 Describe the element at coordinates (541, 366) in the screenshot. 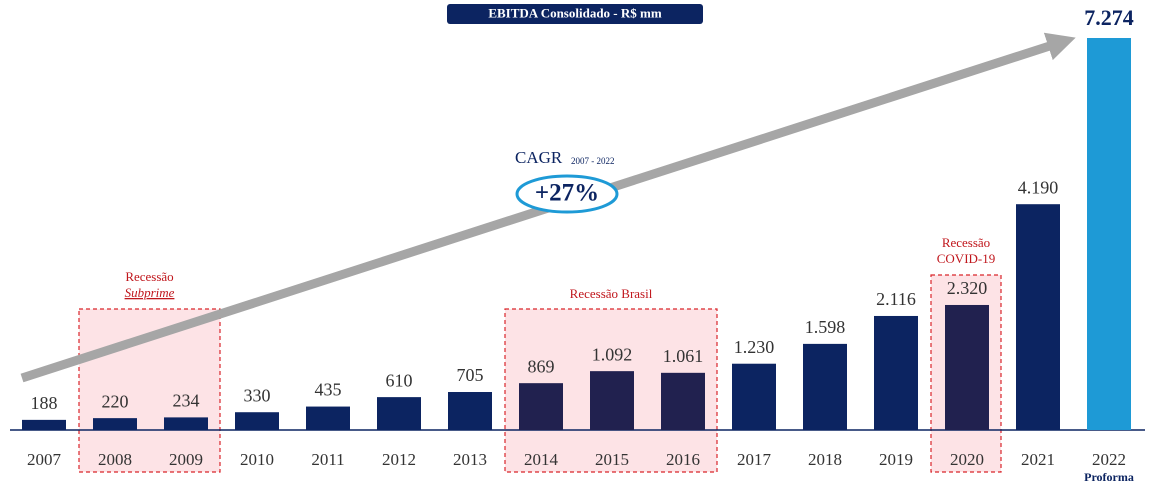

I see `value-label: 869` at that location.